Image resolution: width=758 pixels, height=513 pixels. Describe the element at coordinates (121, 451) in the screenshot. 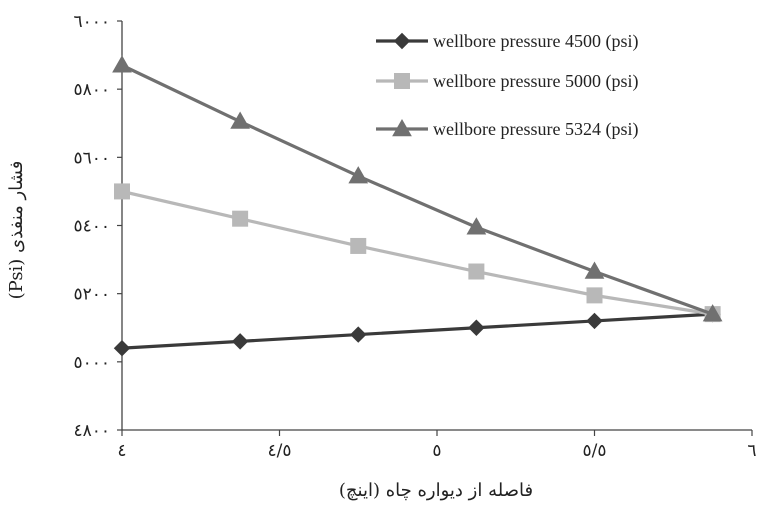

I see `x-tick-label: ٤` at that location.